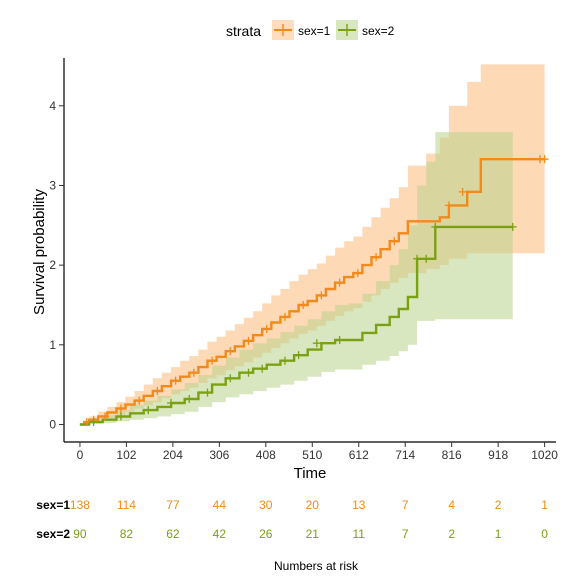 Image resolution: width=576 pixels, height=576 pixels. Describe the element at coordinates (127, 534) in the screenshot. I see `risk-value-sex2: 82` at that location.